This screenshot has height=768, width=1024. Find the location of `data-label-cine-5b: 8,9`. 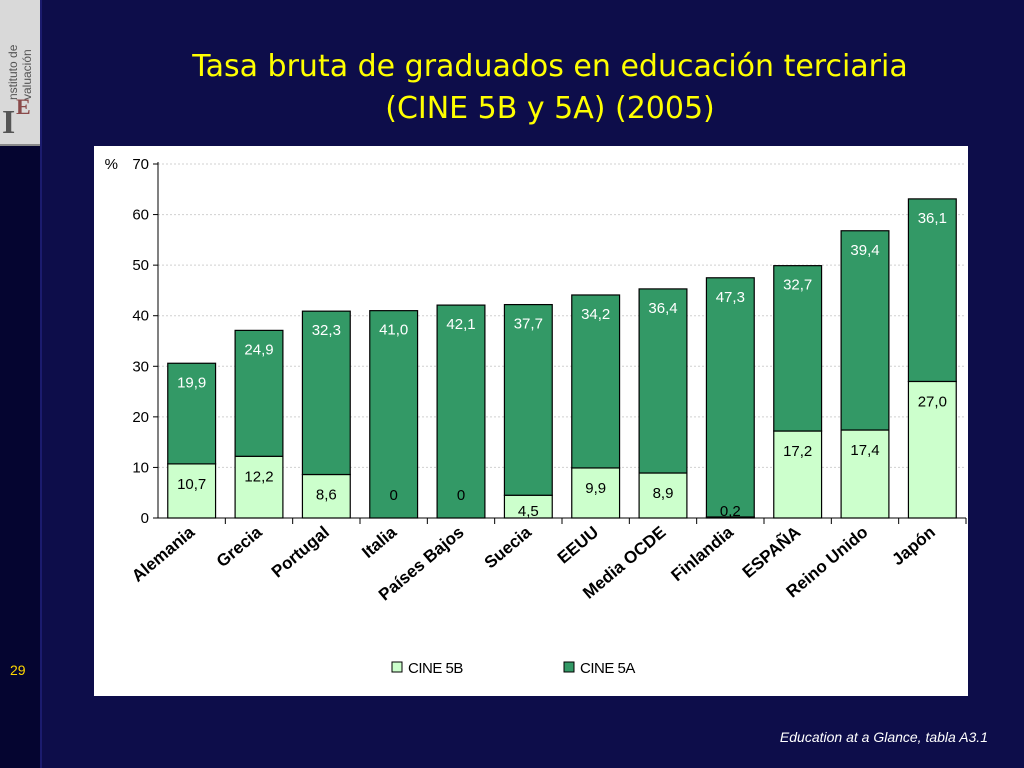

data-label-cine-5b: 8,9 is located at coordinates (663, 493).